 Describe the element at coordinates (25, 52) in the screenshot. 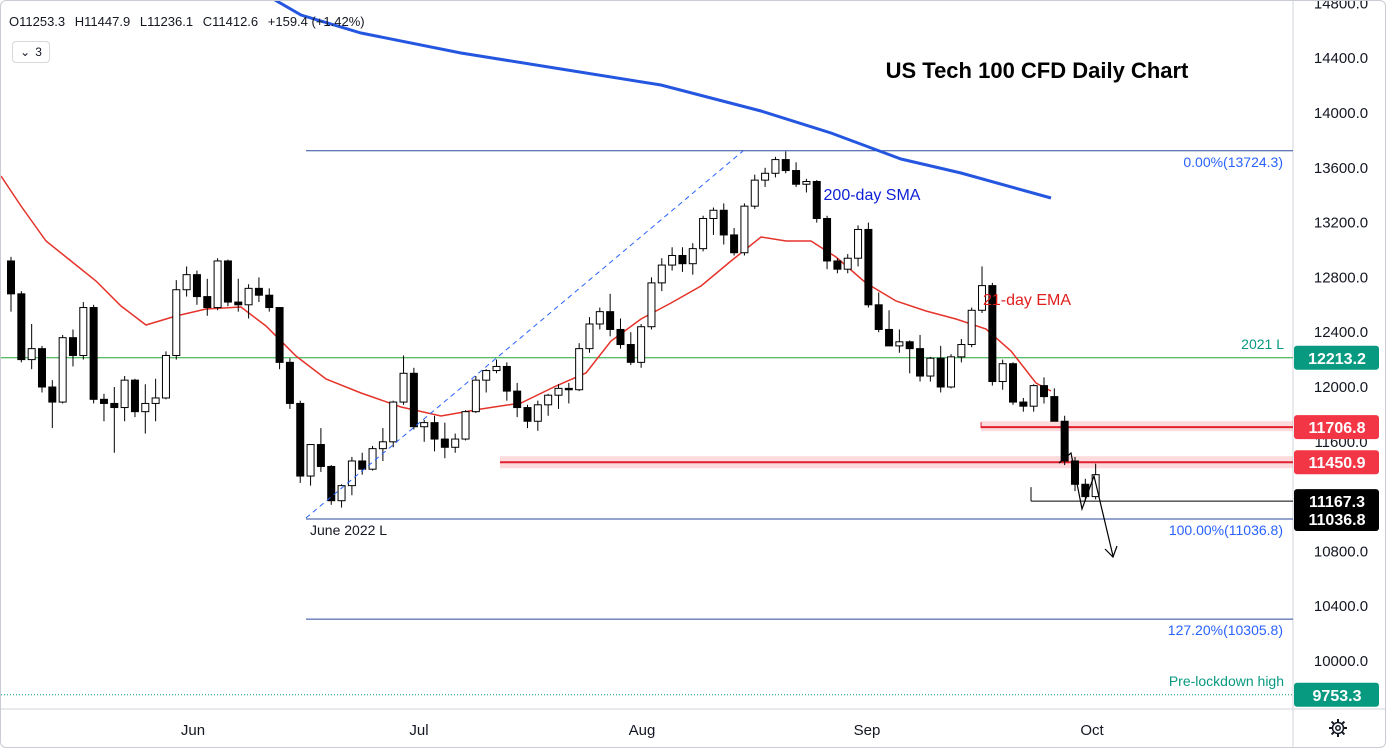

I see `chevron-down-icon: ⌄` at that location.